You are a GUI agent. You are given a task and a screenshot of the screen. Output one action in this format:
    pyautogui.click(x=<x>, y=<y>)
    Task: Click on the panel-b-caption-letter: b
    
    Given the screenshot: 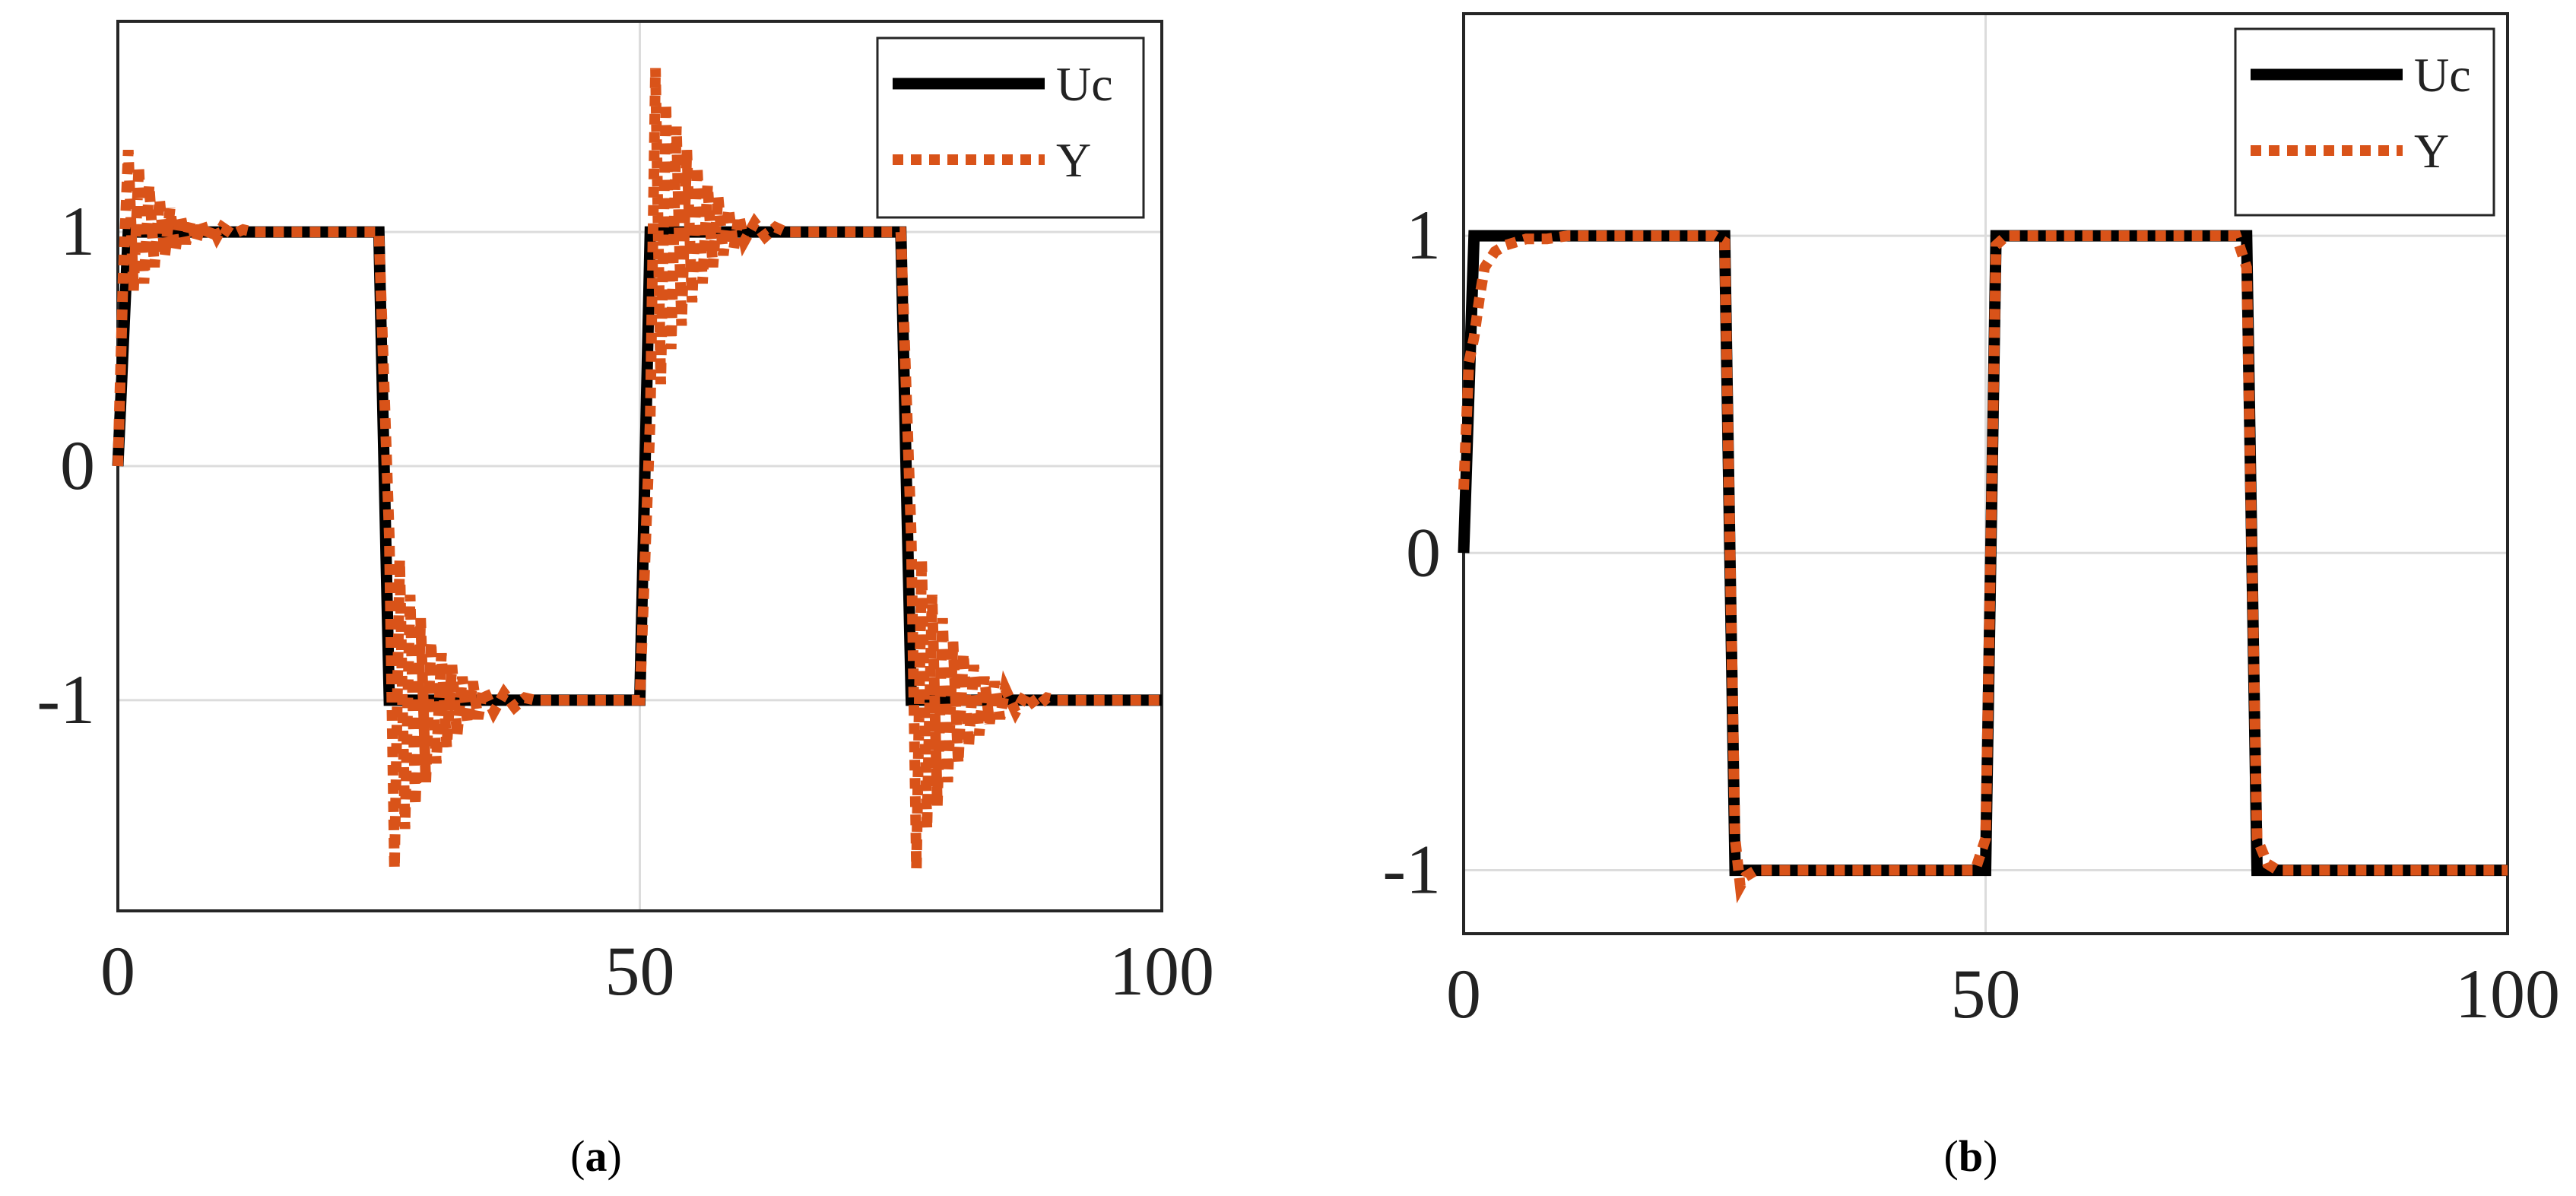 What is the action you would take?
    pyautogui.click(x=1971, y=1156)
    